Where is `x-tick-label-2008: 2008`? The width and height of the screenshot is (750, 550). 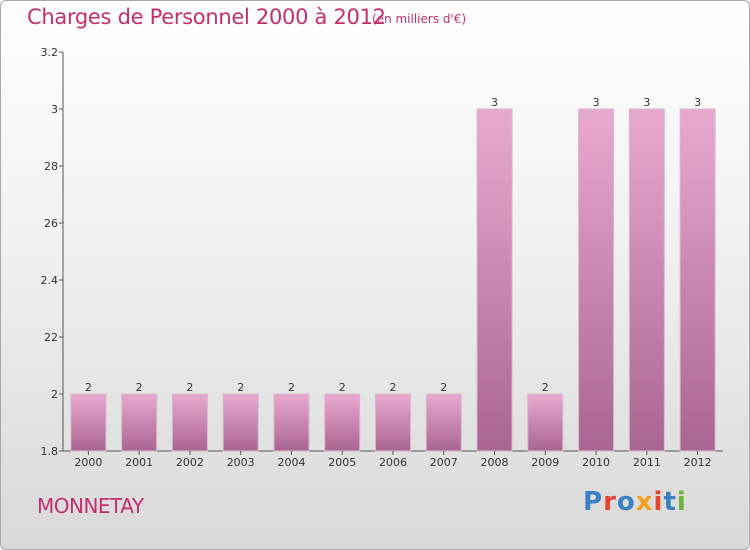
x-tick-label-2008: 2008 is located at coordinates (495, 462).